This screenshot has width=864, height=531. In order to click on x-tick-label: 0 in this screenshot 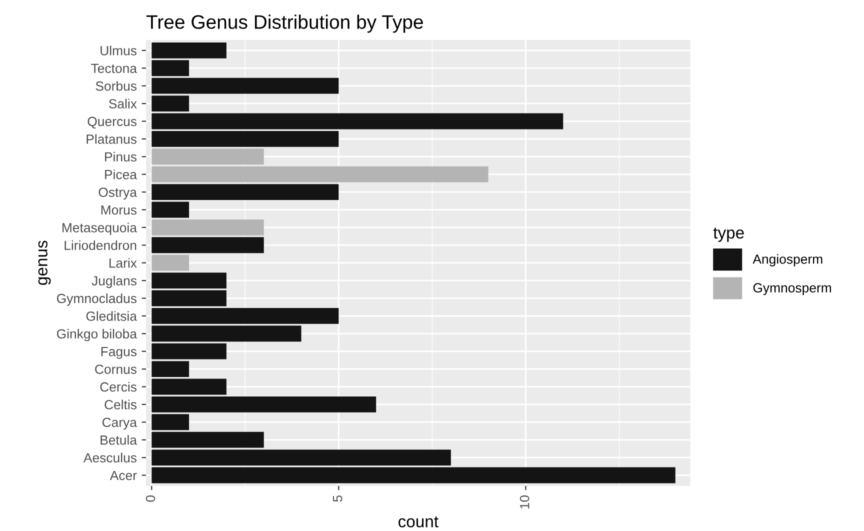, I will do `click(151, 498)`.